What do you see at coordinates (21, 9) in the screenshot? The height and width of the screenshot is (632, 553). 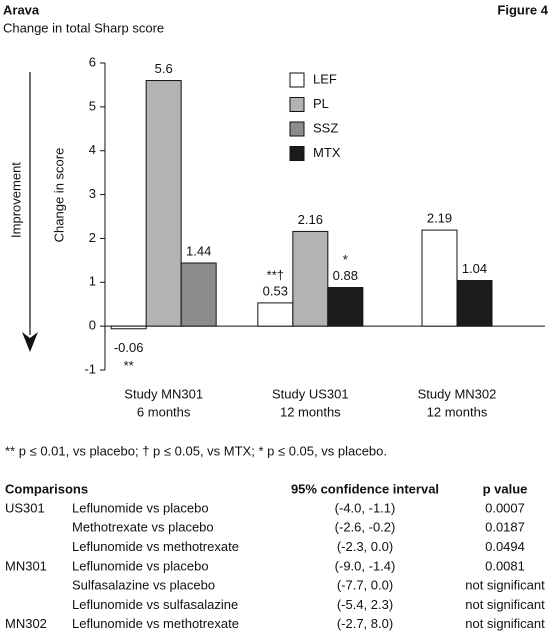 I see `chart-title: Arava` at bounding box center [21, 9].